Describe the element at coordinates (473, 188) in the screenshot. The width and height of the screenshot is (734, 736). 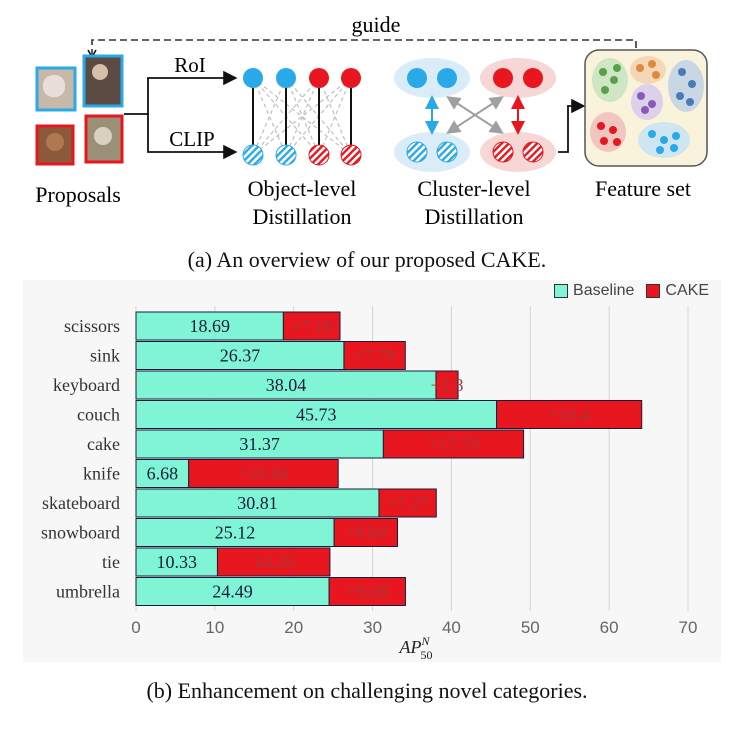
I see `cluster-level-title-line1: Cluster-level` at that location.